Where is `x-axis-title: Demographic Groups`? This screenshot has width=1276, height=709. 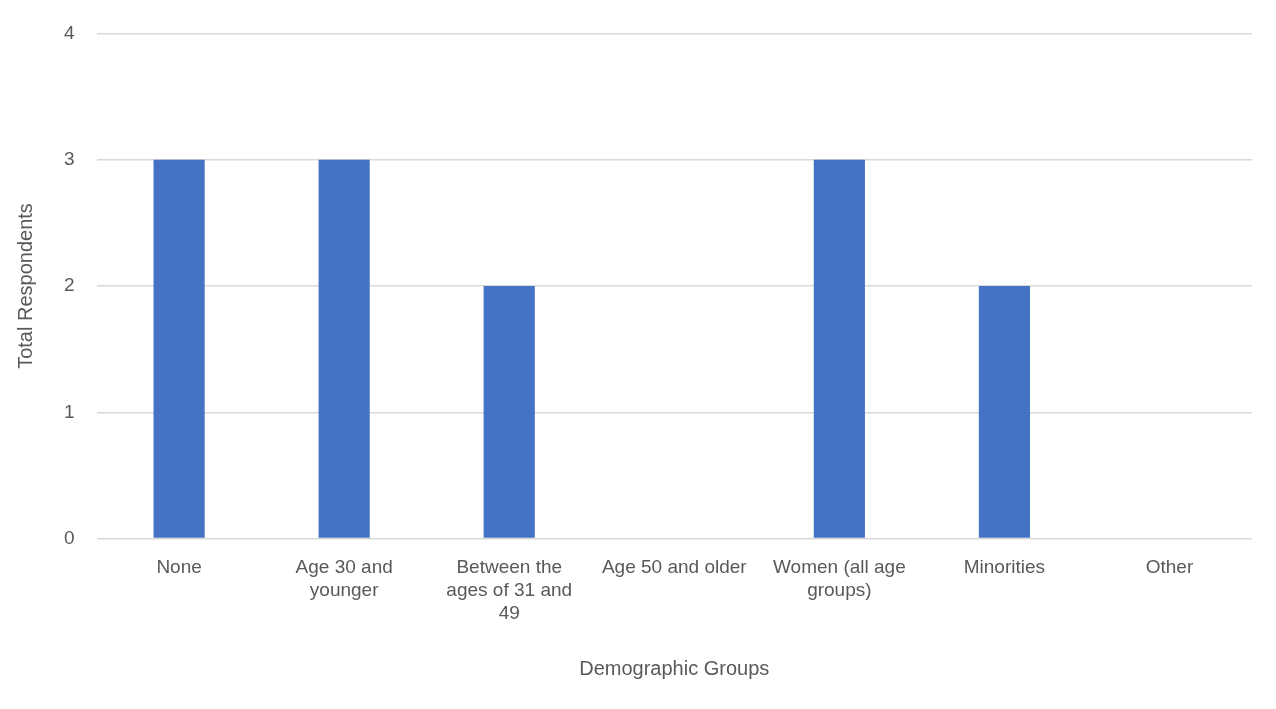 x-axis-title: Demographic Groups is located at coordinates (674, 667).